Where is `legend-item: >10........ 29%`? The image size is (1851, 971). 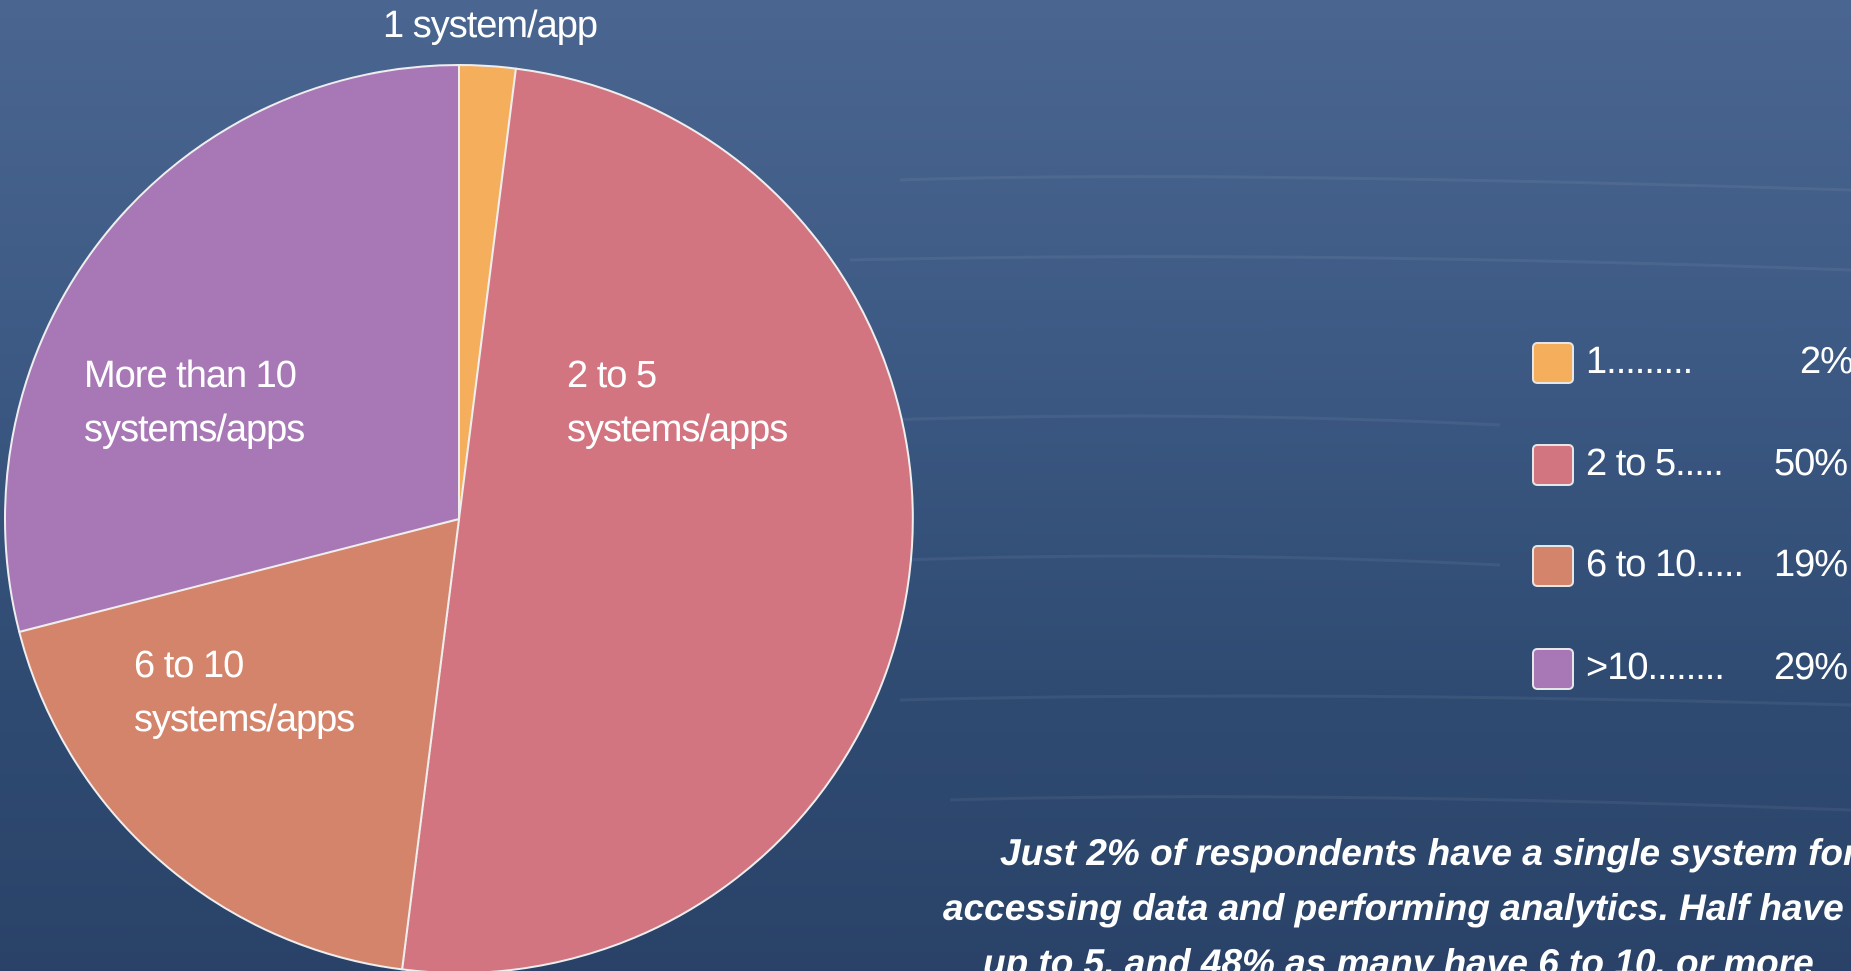 legend-item: >10........ 29% is located at coordinates (1691, 670).